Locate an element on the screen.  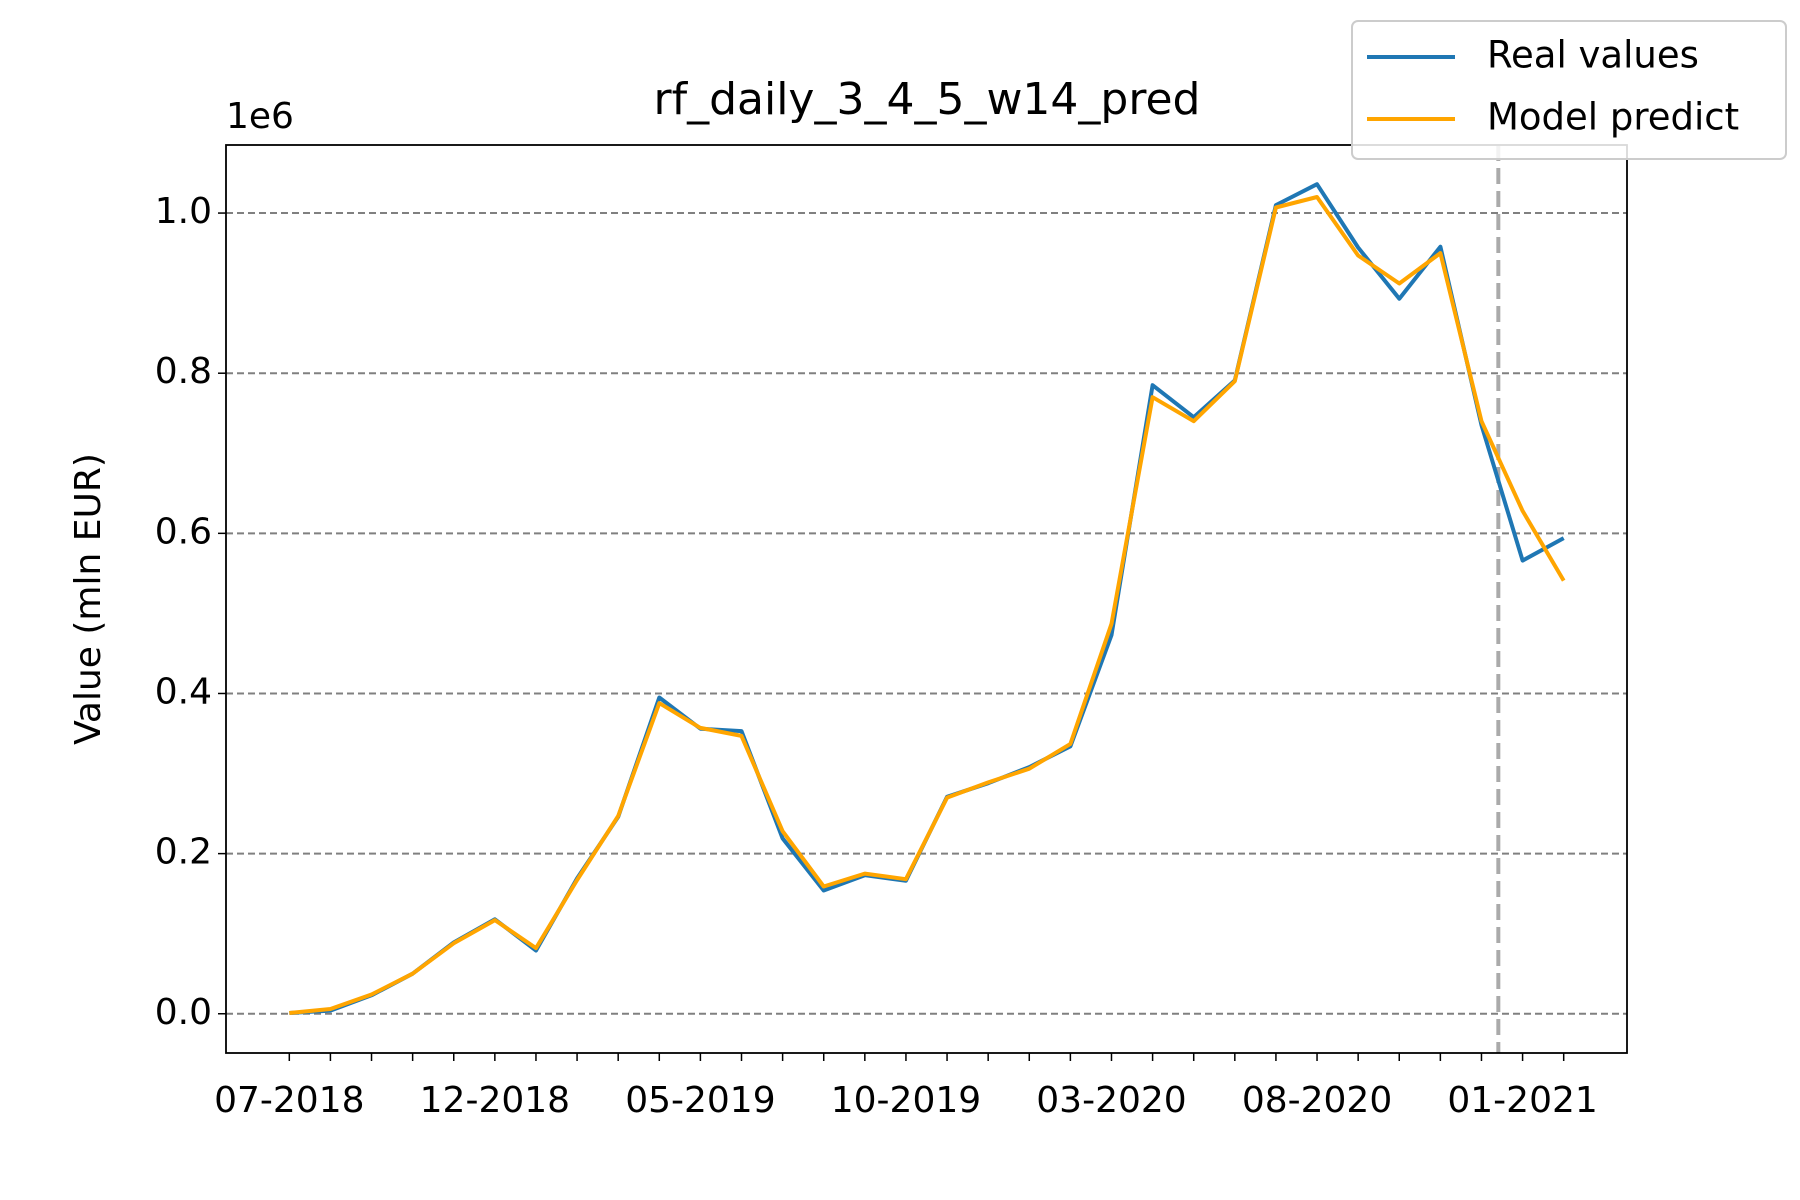
x-tick-label: 05-2019 is located at coordinates (700, 1100).